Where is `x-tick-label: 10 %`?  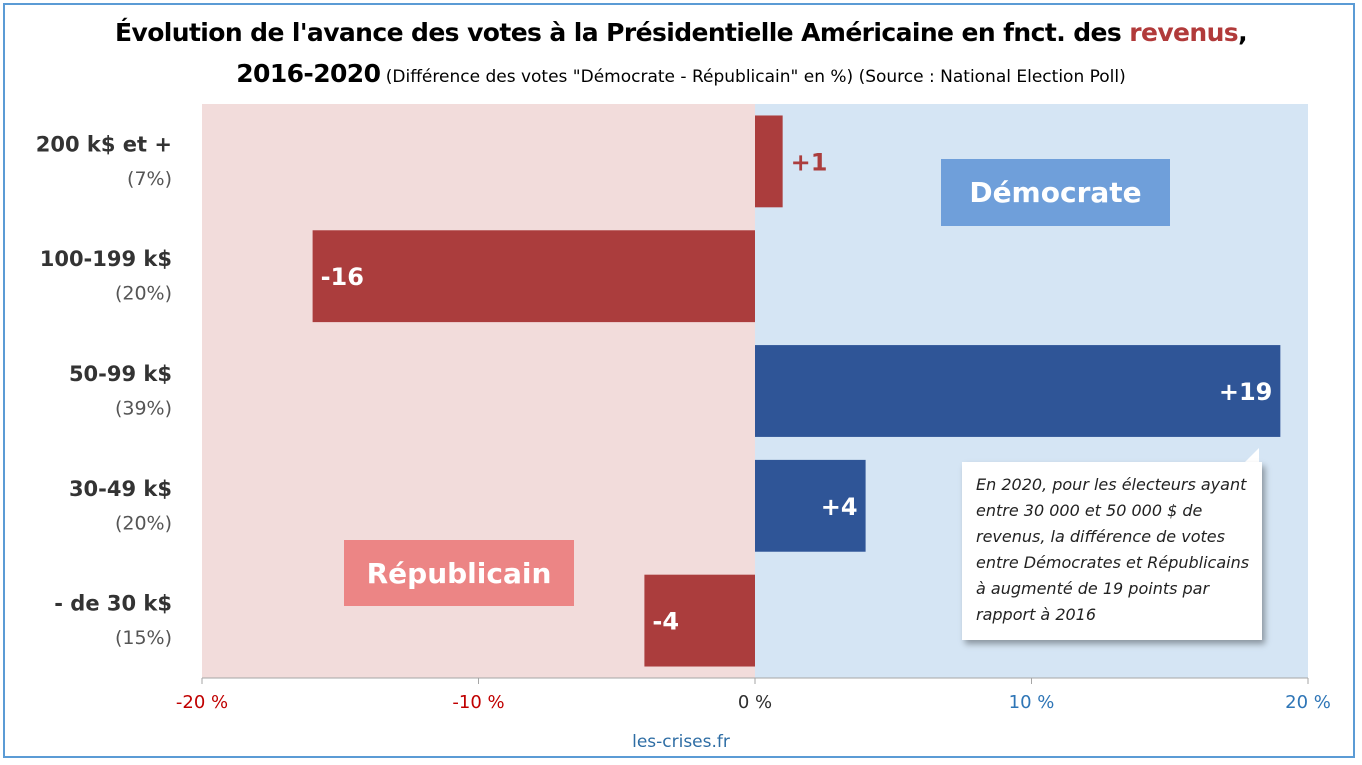
x-tick-label: 10 % is located at coordinates (1032, 702).